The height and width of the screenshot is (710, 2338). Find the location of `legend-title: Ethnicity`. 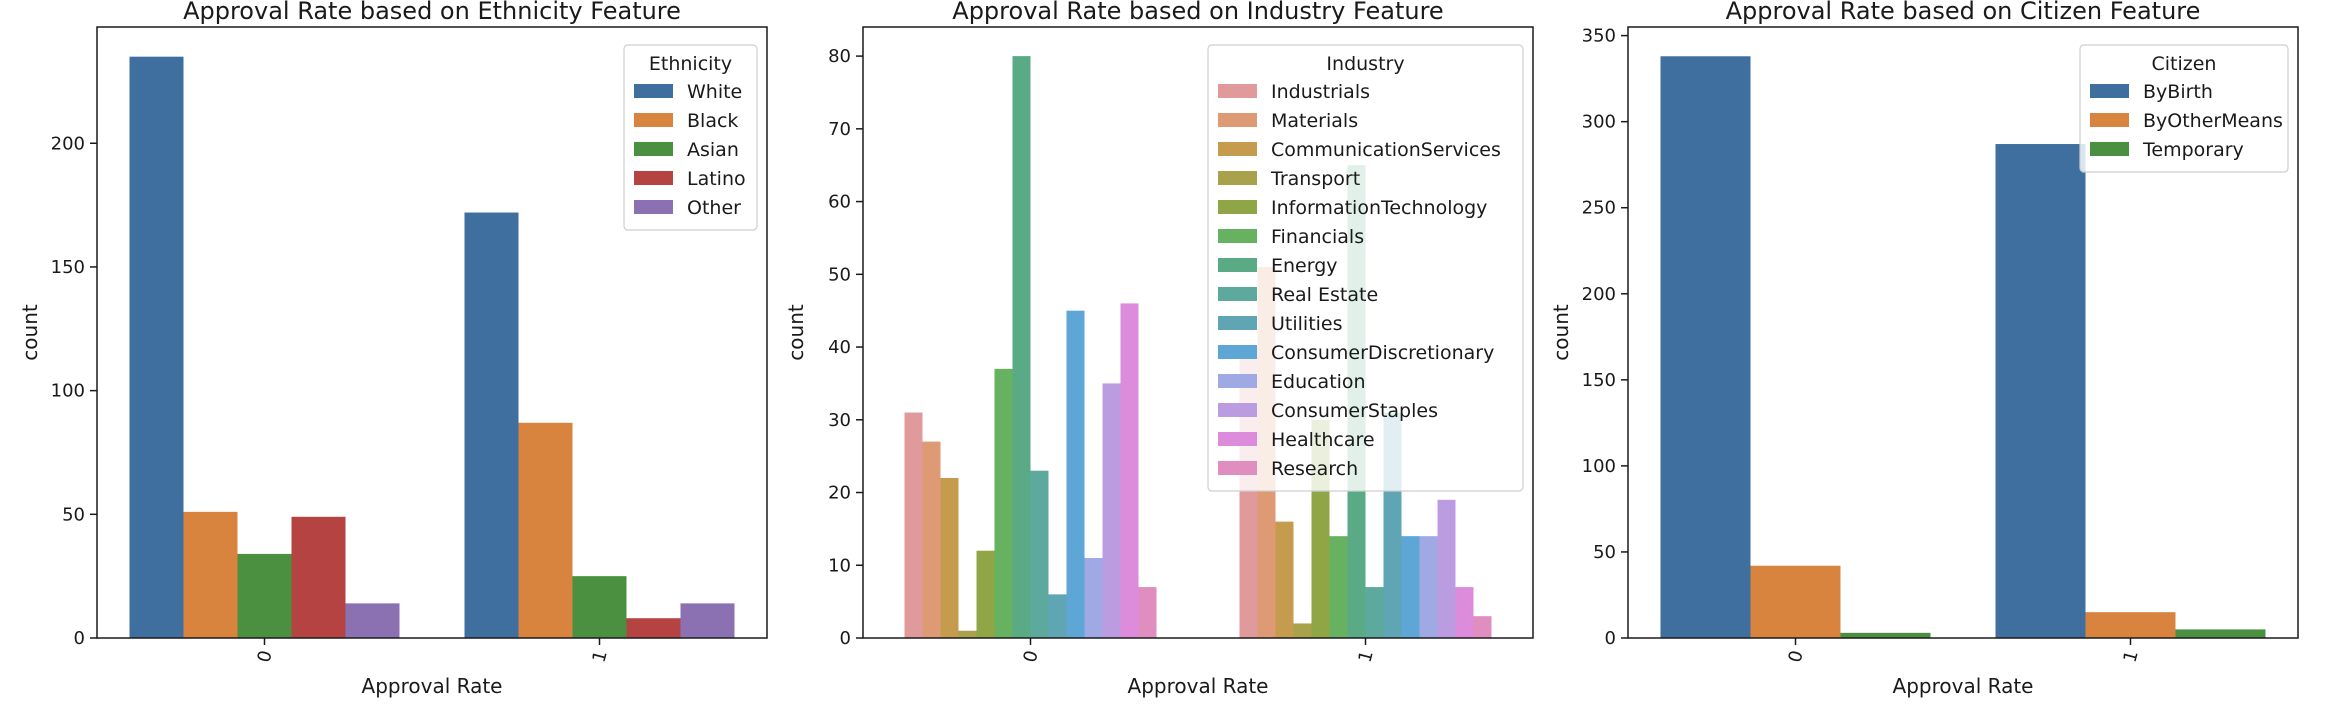

legend-title: Ethnicity is located at coordinates (690, 64).